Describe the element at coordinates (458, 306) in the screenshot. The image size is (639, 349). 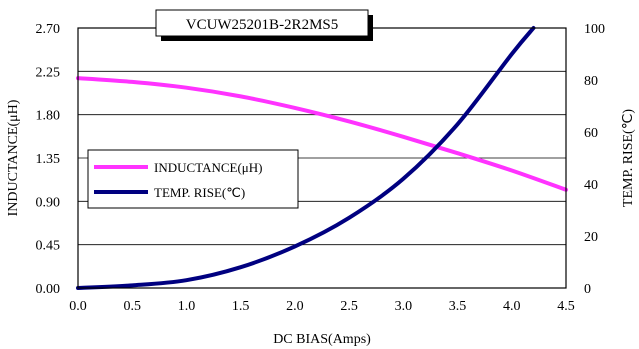
I see `x-tick-label: 3.5` at that location.